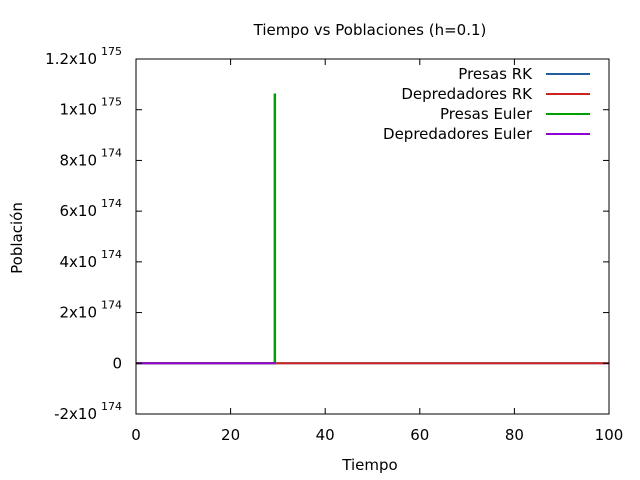  What do you see at coordinates (136, 435) in the screenshot?
I see `x-tick-label: 0` at bounding box center [136, 435].